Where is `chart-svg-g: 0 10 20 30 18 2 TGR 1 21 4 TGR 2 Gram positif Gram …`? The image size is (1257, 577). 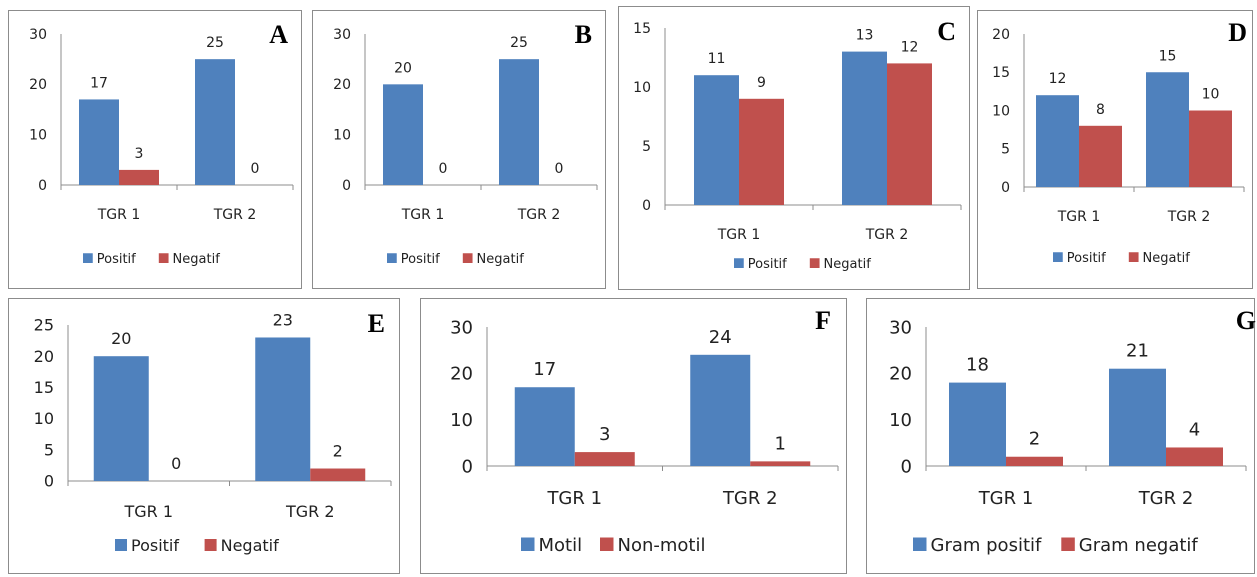 chart-svg-g: 0 10 20 30 18 2 TGR 1 21 4 TGR 2 Gram positif Gram … is located at coordinates (1072, 431).